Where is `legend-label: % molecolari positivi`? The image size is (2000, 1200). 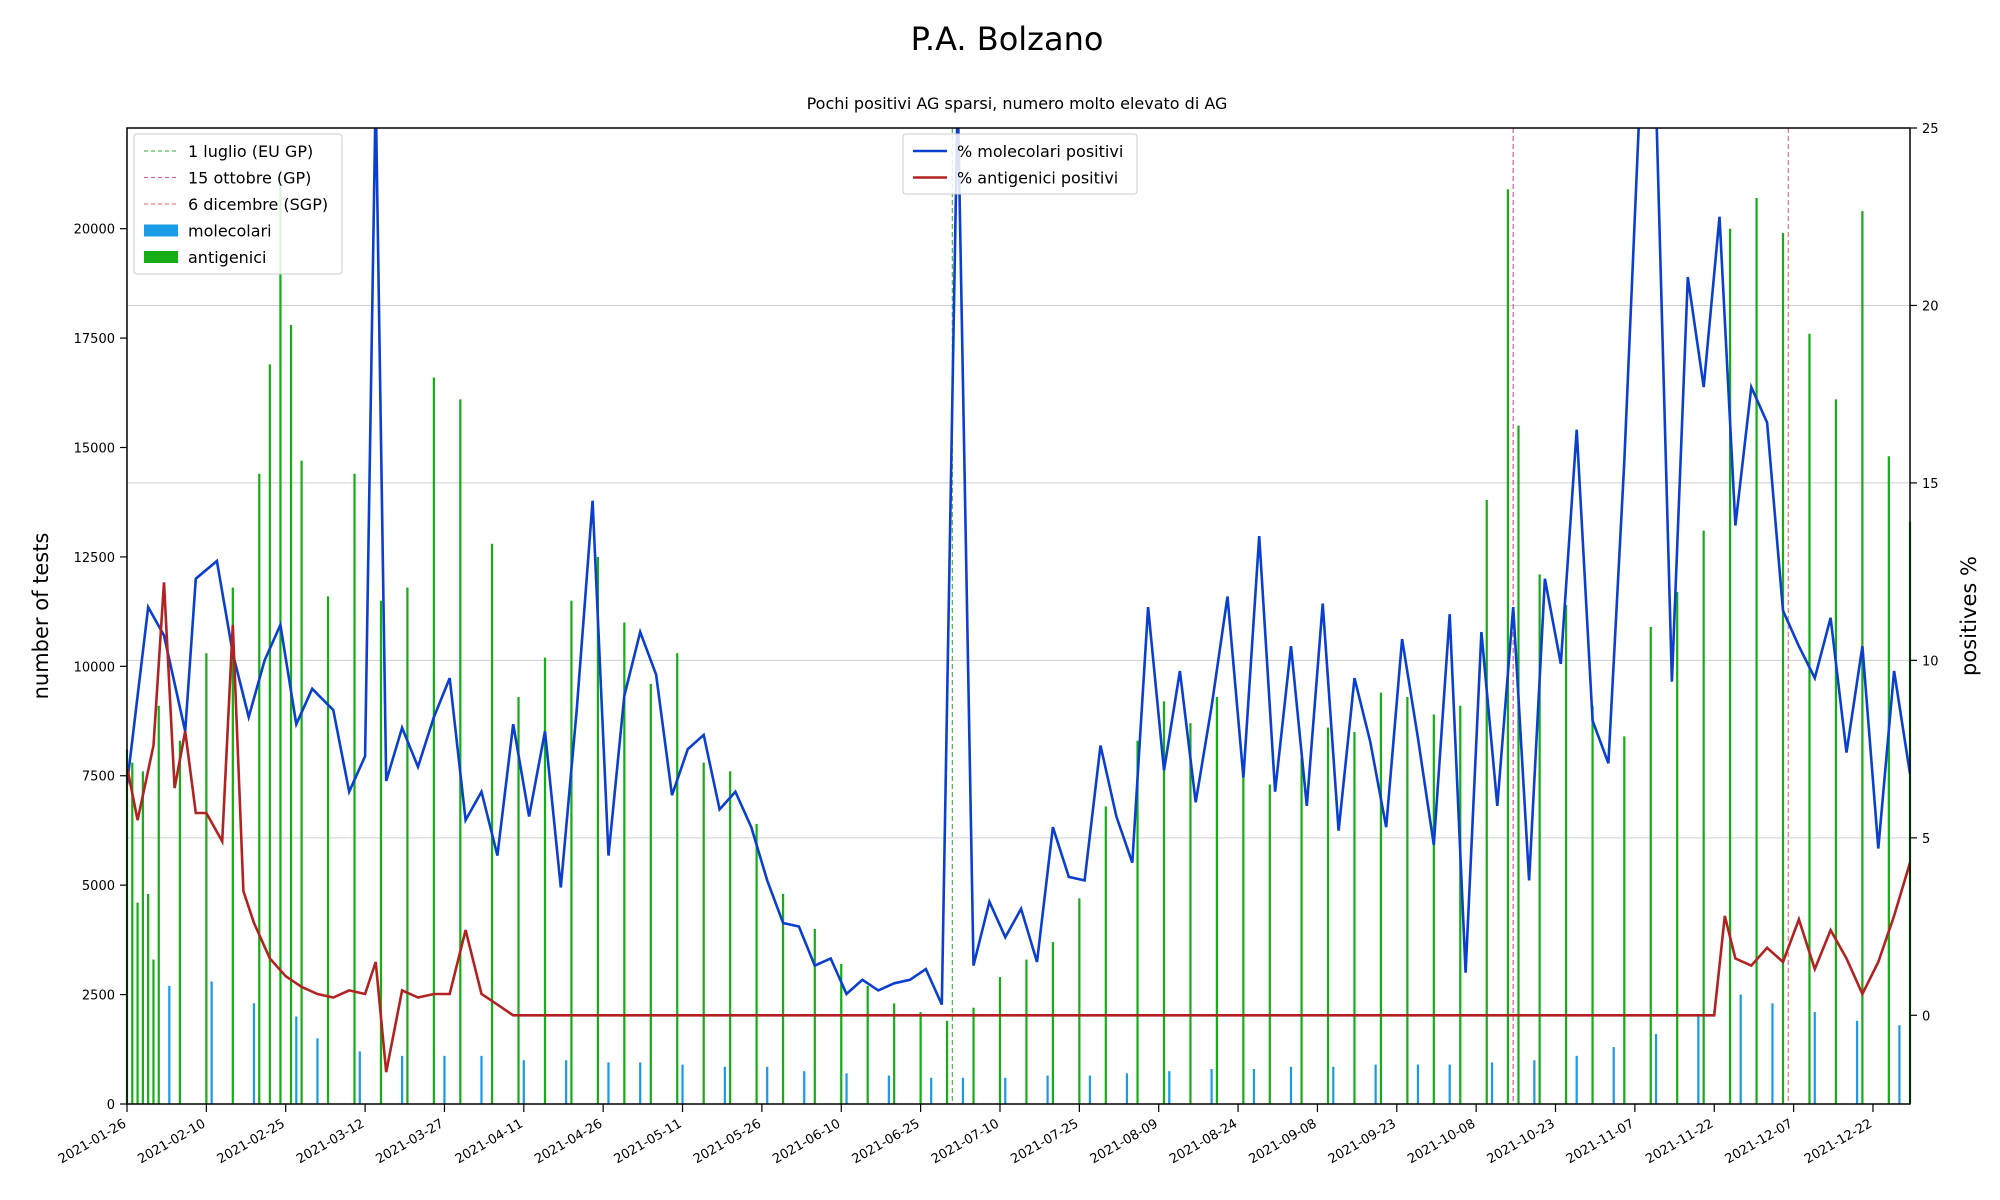 legend-label: % molecolari positivi is located at coordinates (1040, 151).